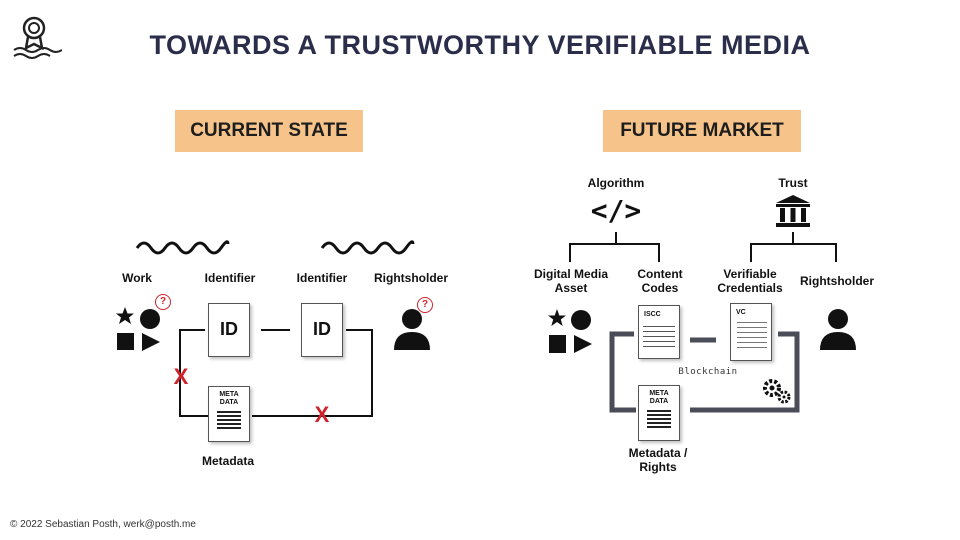 This screenshot has width=960, height=540. Describe the element at coordinates (322, 278) in the screenshot. I see `identifier-label-2: Identifier` at that location.